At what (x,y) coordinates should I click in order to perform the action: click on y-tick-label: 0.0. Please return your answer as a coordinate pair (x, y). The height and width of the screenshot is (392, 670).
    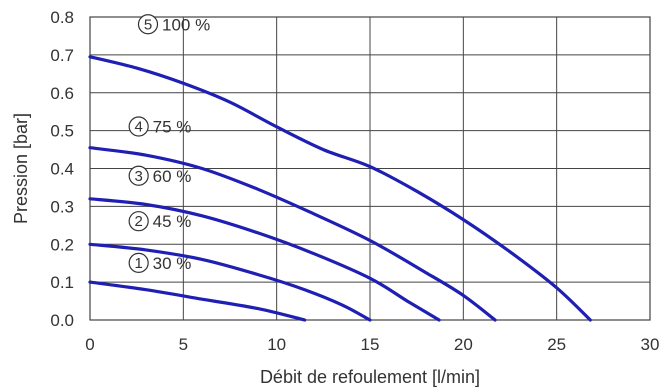
    Looking at the image, I should click on (62, 320).